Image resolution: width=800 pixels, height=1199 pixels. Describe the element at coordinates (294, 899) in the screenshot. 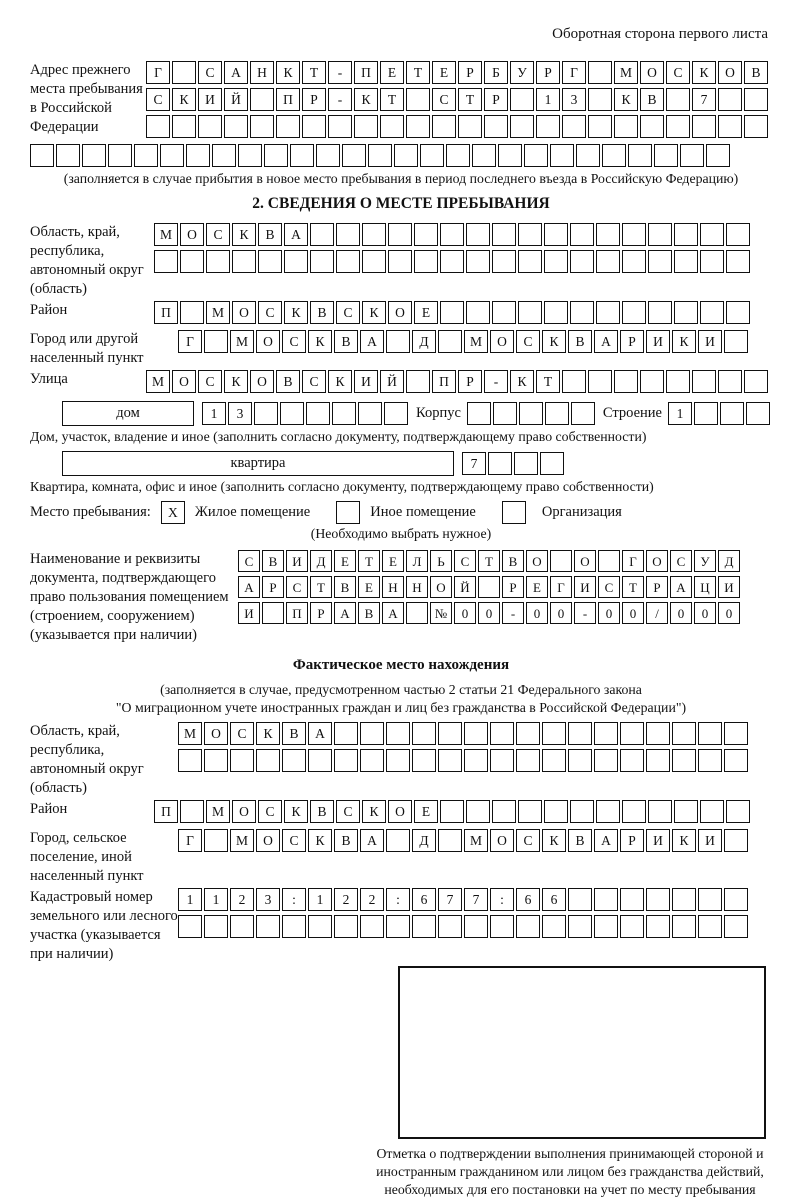

I see `char-box: :` at that location.